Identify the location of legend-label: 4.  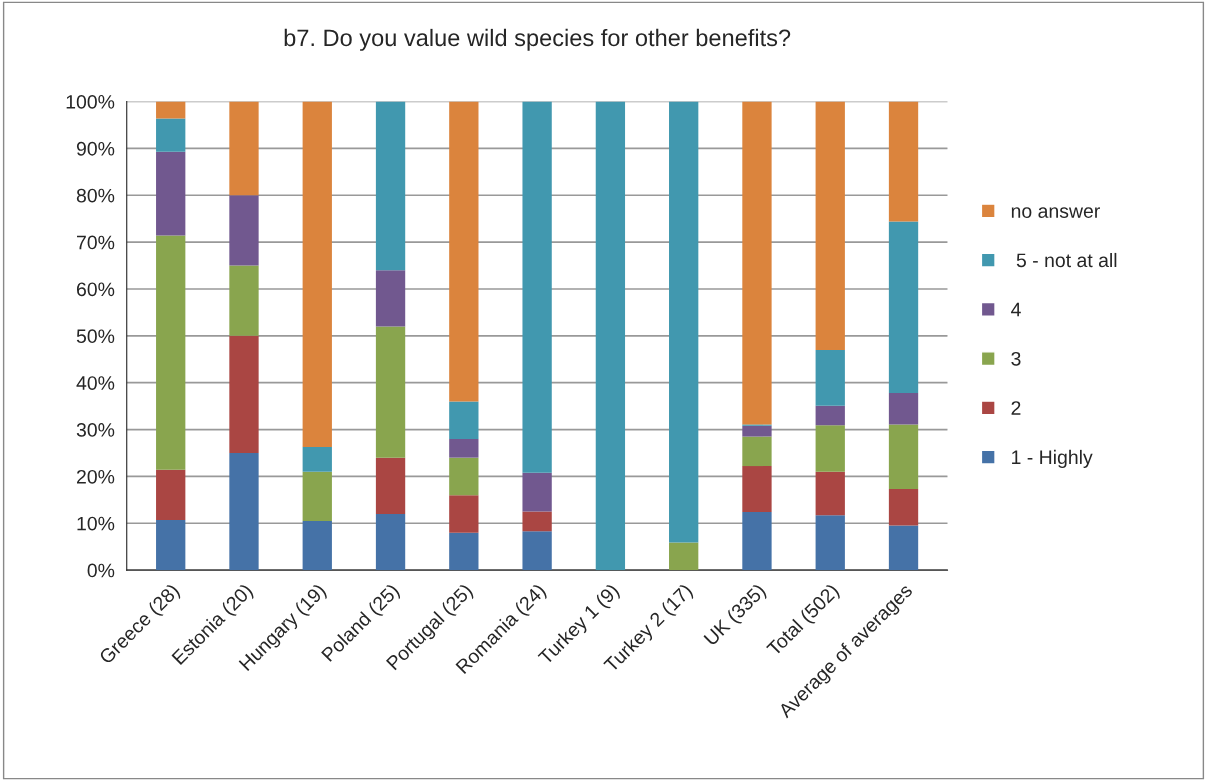
(1016, 309).